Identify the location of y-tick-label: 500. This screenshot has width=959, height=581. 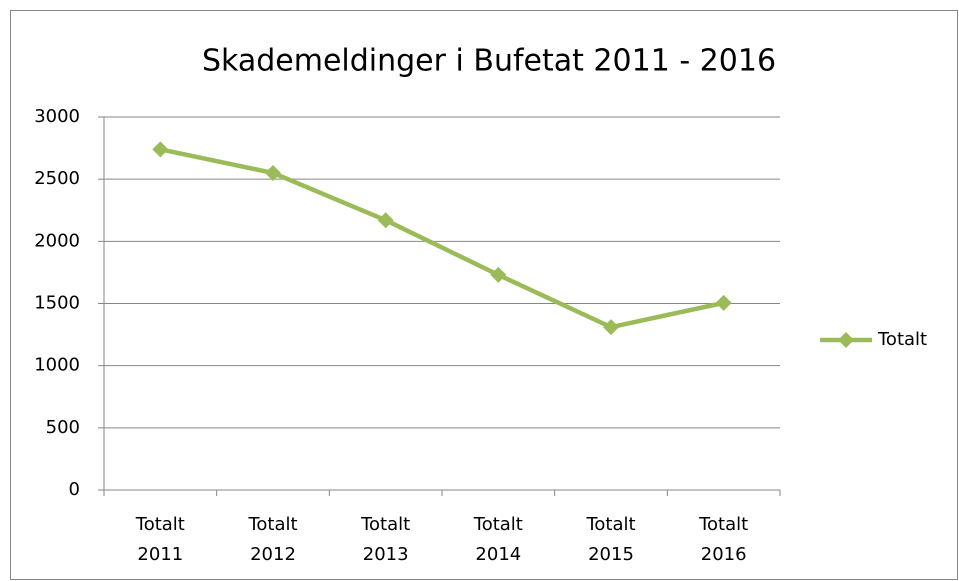
(63, 427).